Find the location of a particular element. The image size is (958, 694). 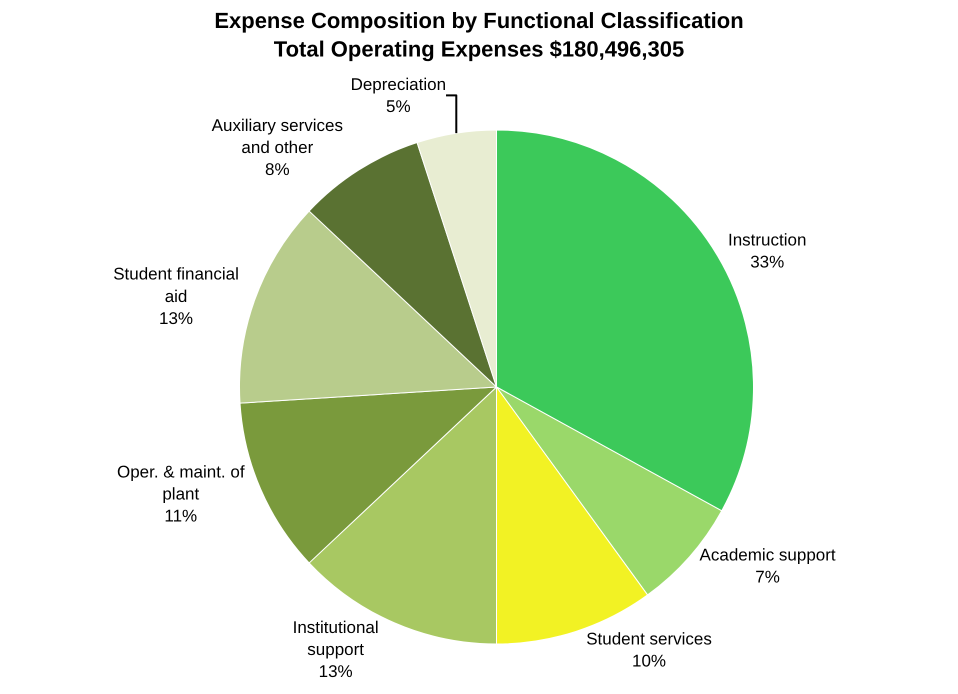

data-label: 11% is located at coordinates (181, 516).